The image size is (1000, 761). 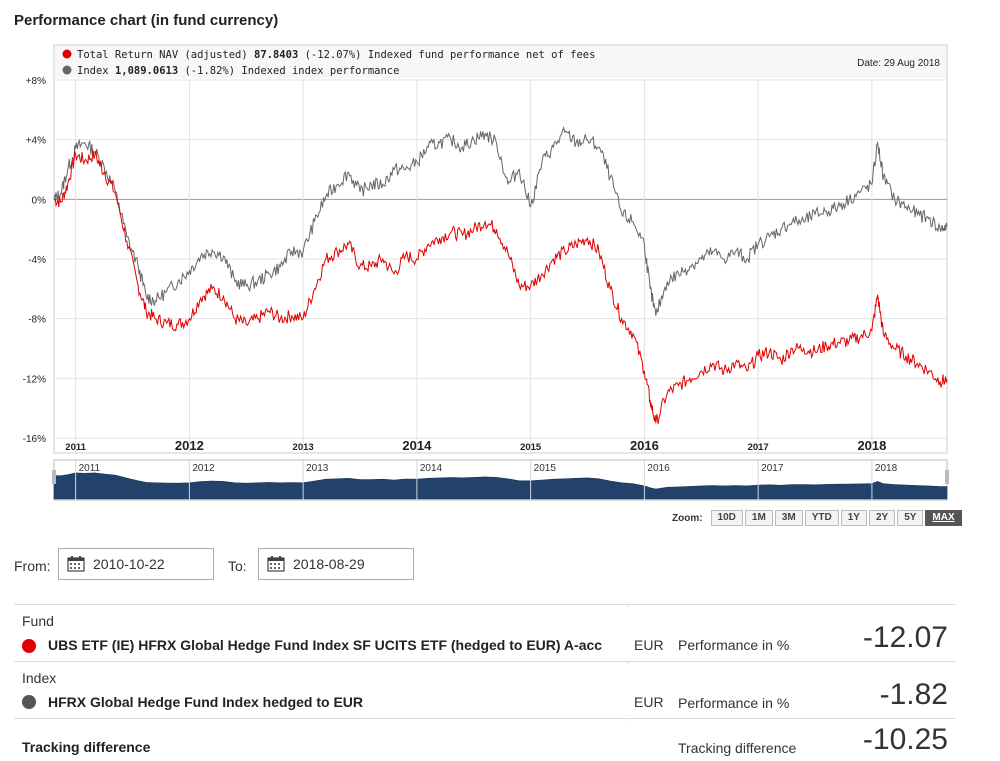 I want to click on navigator-handle-left, so click(x=54, y=477).